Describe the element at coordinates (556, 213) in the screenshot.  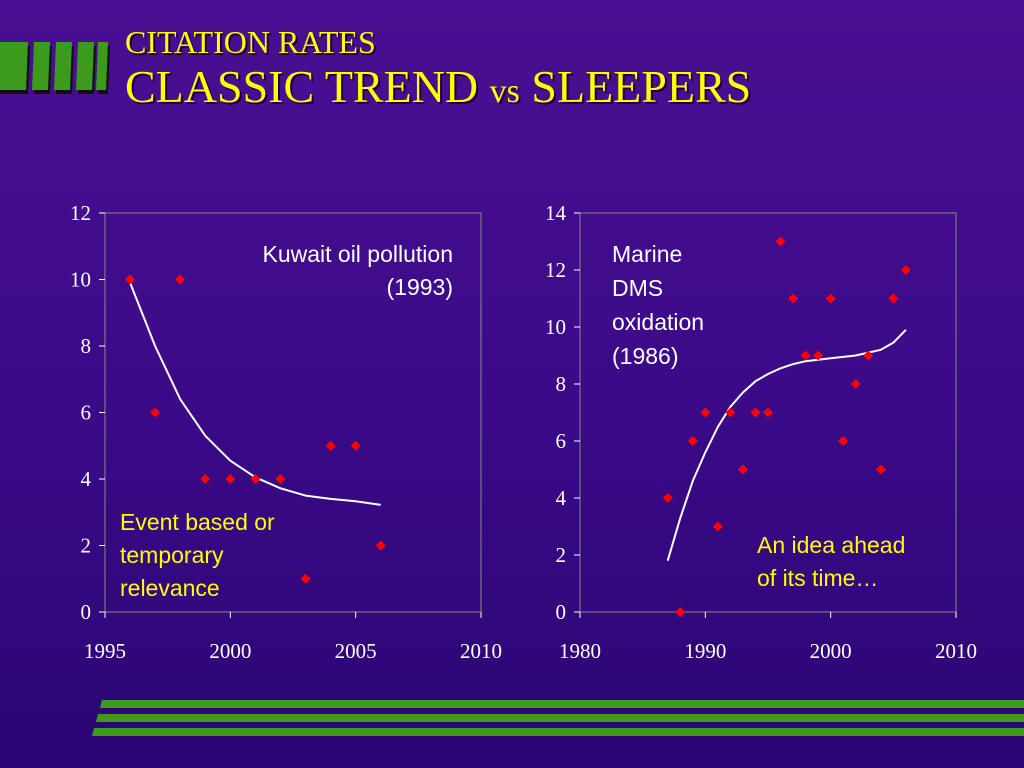
I see `y-tick-label: 14` at that location.